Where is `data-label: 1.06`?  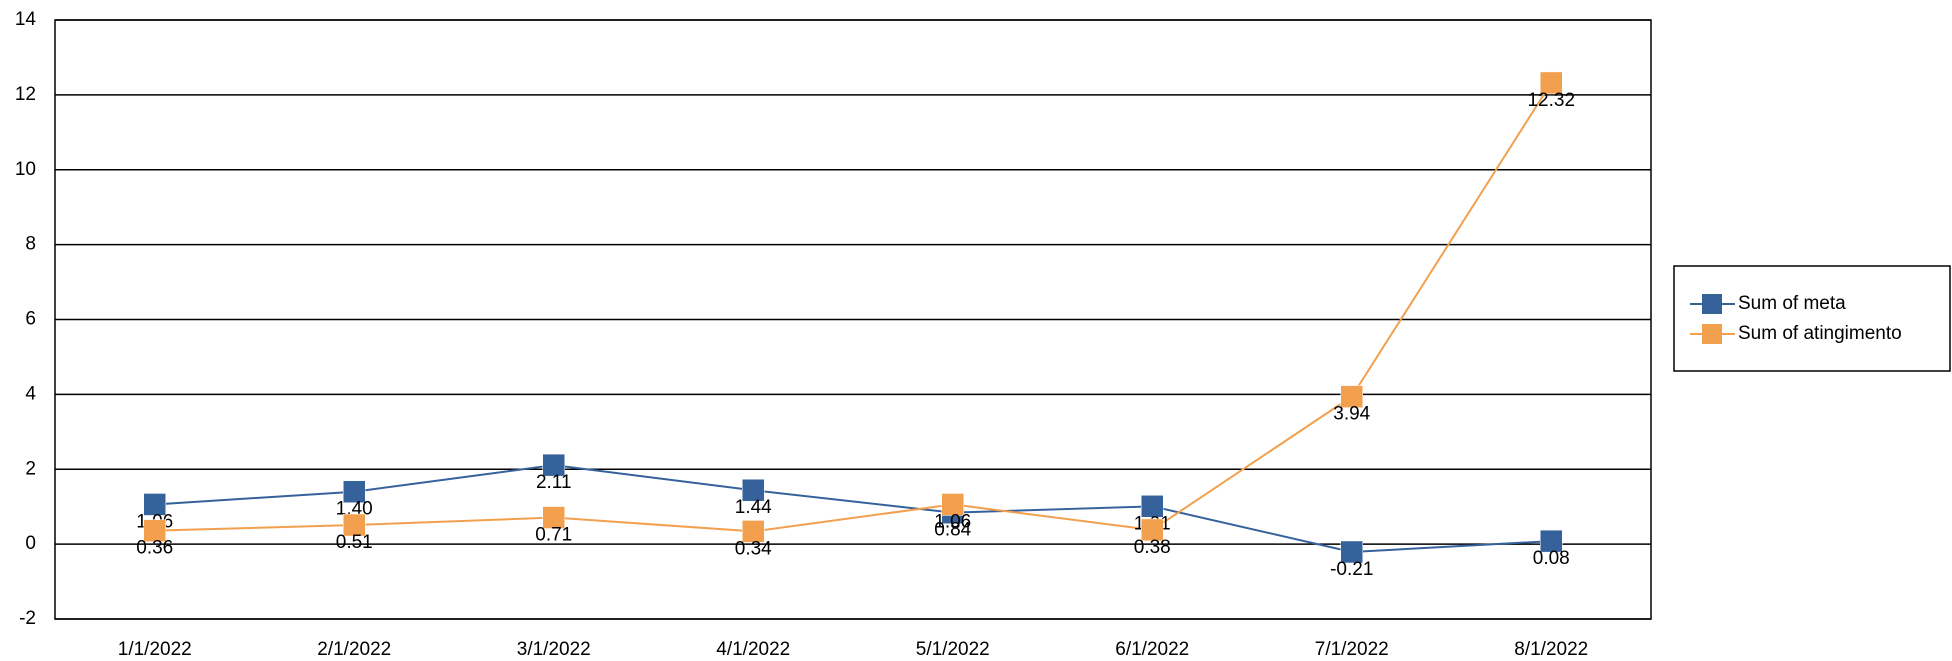 data-label: 1.06 is located at coordinates (952, 521).